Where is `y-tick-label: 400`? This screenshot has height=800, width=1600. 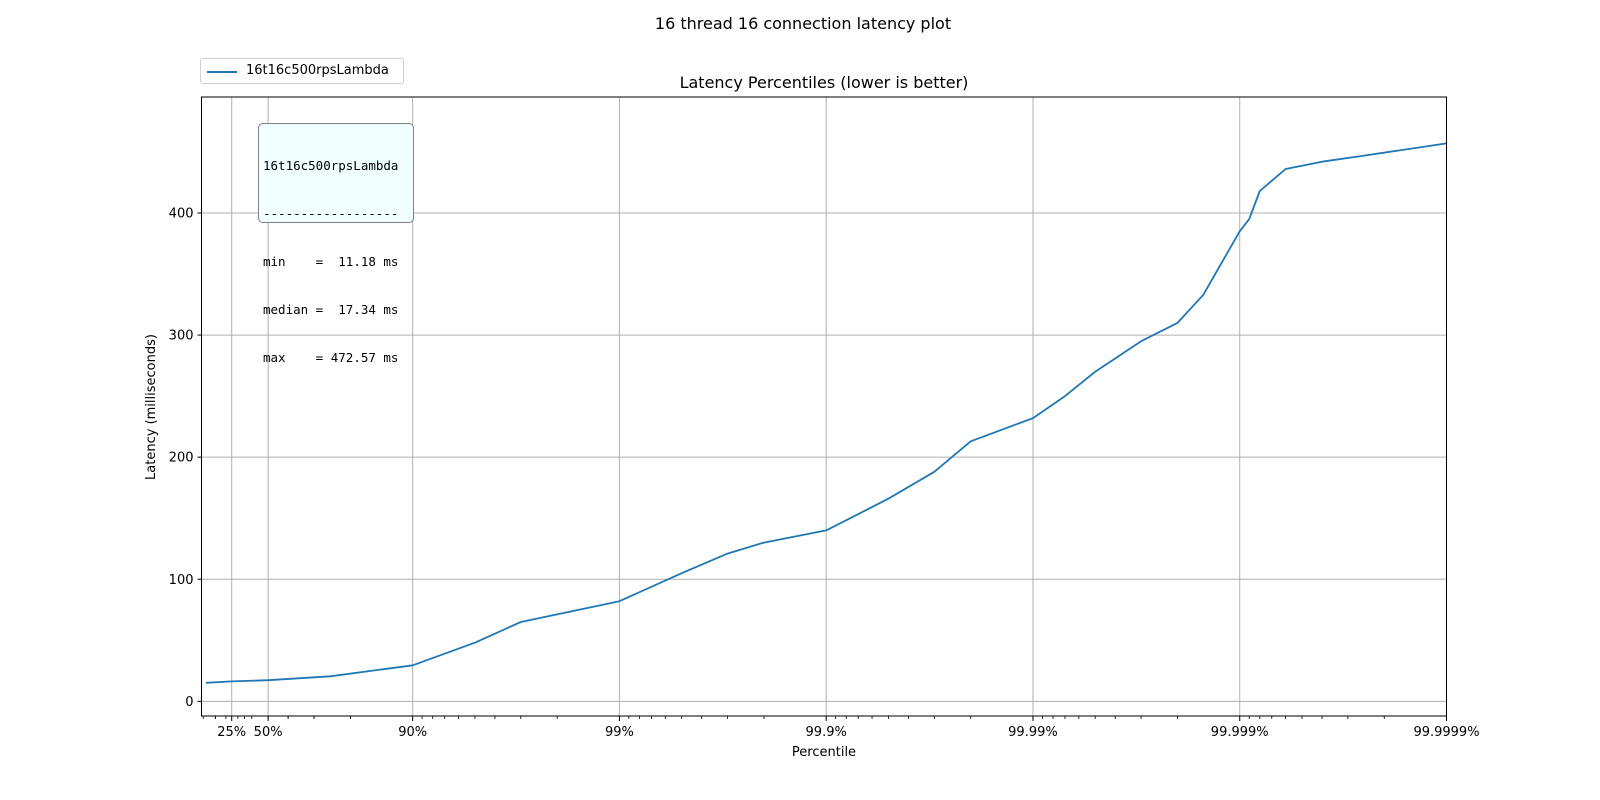 y-tick-label: 400 is located at coordinates (181, 213).